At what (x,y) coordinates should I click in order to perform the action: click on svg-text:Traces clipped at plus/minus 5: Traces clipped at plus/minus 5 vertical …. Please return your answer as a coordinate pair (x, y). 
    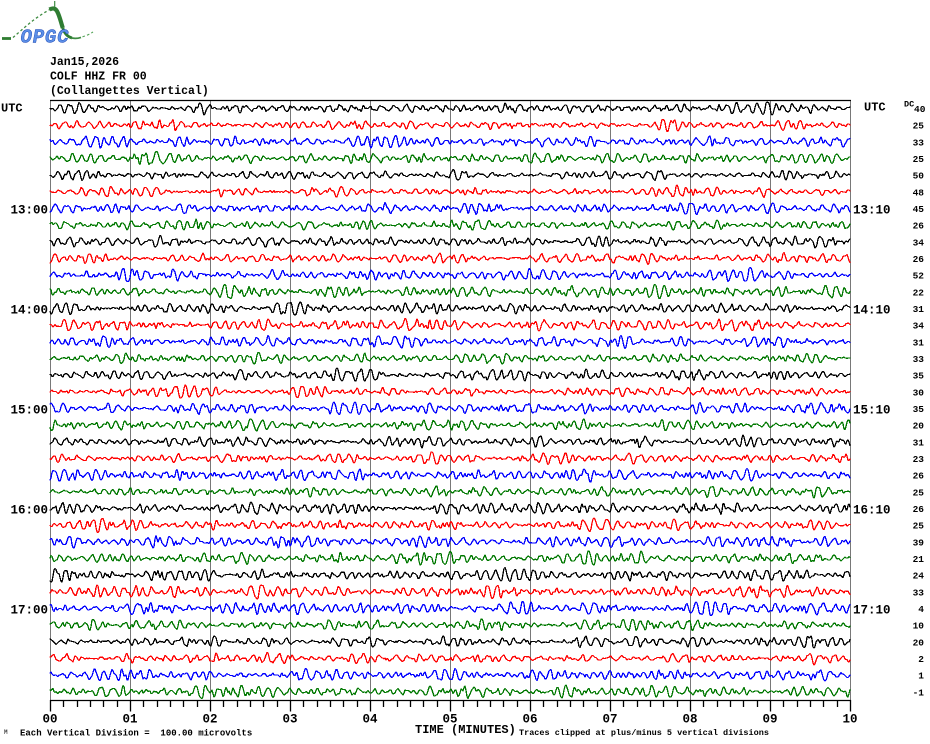
    Looking at the image, I should click on (644, 733).